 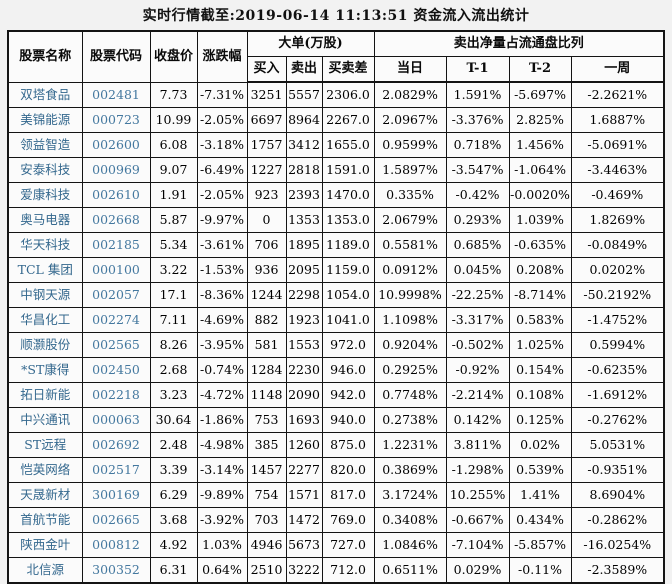 I want to click on sell-volume-cell: 2095, so click(x=304, y=270).